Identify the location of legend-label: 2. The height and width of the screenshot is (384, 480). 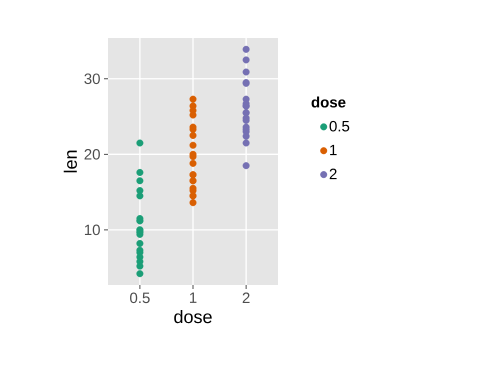
(333, 174).